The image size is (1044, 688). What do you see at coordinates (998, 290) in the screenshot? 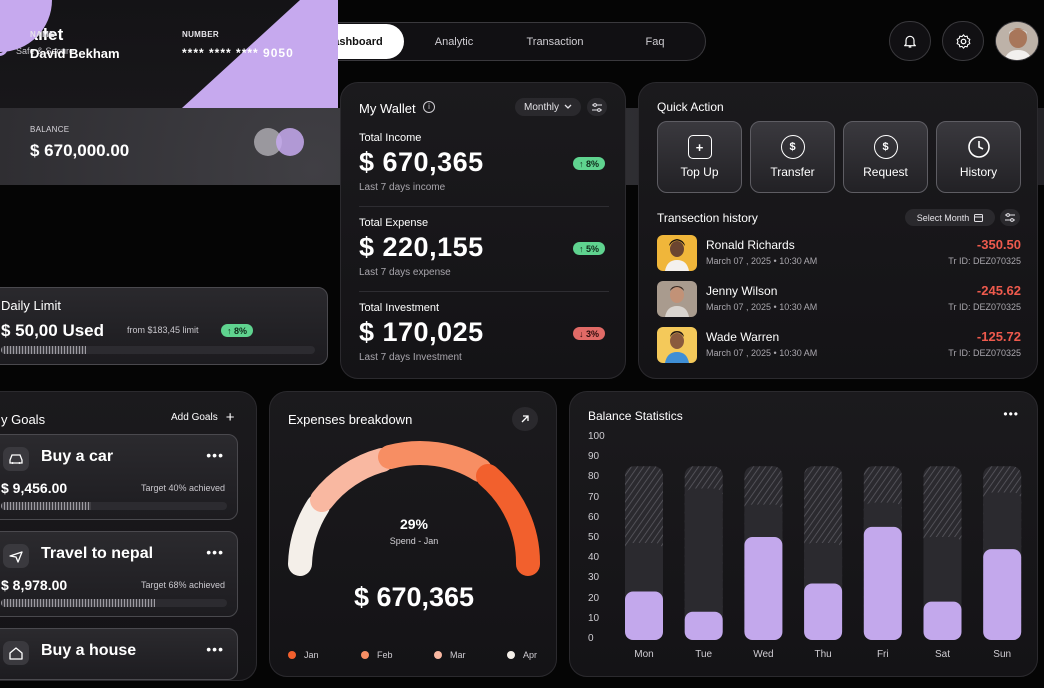
I see `transaction-amount: -245.62` at bounding box center [998, 290].